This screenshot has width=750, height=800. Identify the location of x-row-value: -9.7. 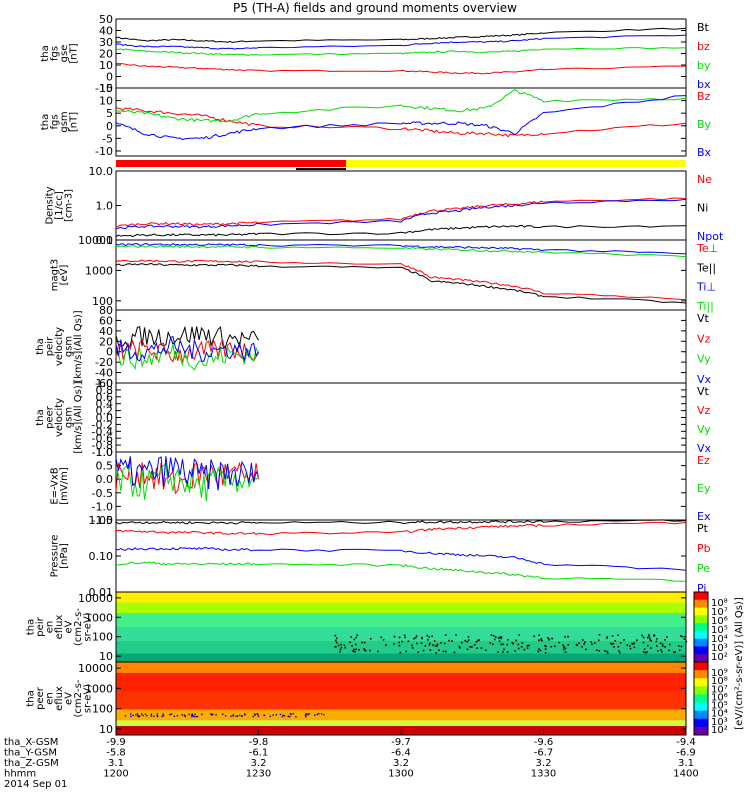
(401, 742).